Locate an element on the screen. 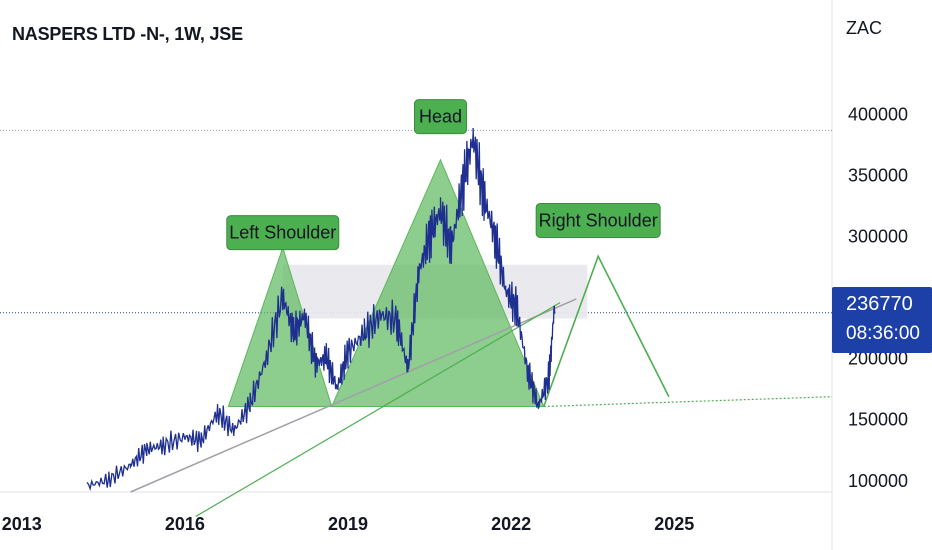 The width and height of the screenshot is (932, 550). neckline-extension is located at coordinates (688, 402).